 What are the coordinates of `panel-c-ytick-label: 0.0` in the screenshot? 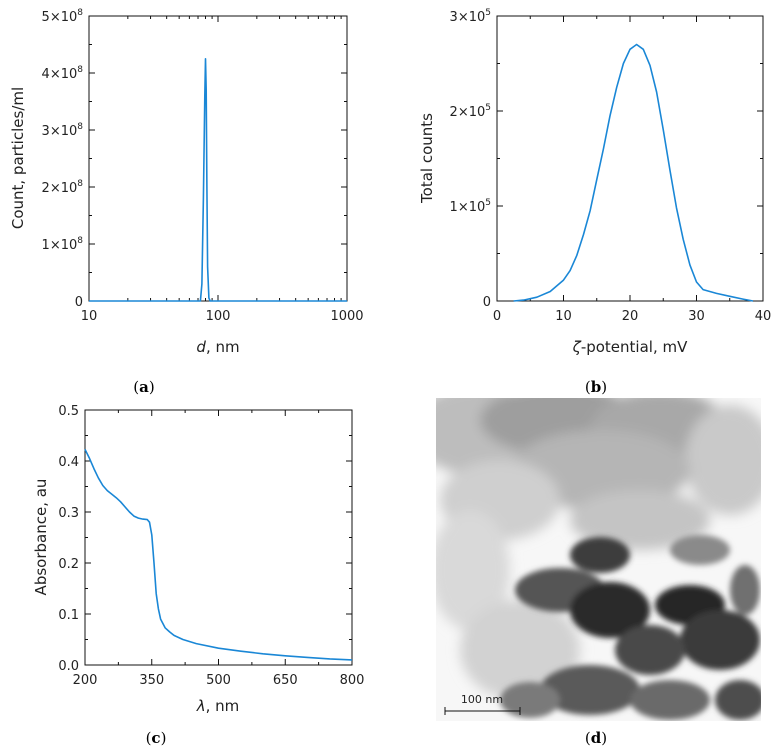 It's located at (68, 666).